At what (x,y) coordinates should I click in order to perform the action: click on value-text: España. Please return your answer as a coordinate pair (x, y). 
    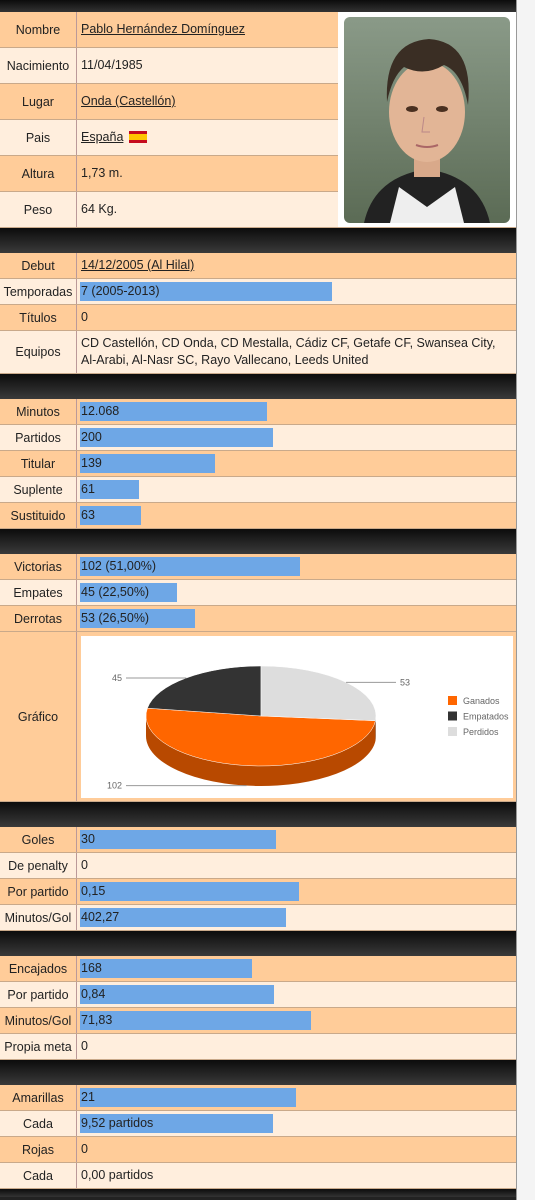
    Looking at the image, I should click on (102, 137).